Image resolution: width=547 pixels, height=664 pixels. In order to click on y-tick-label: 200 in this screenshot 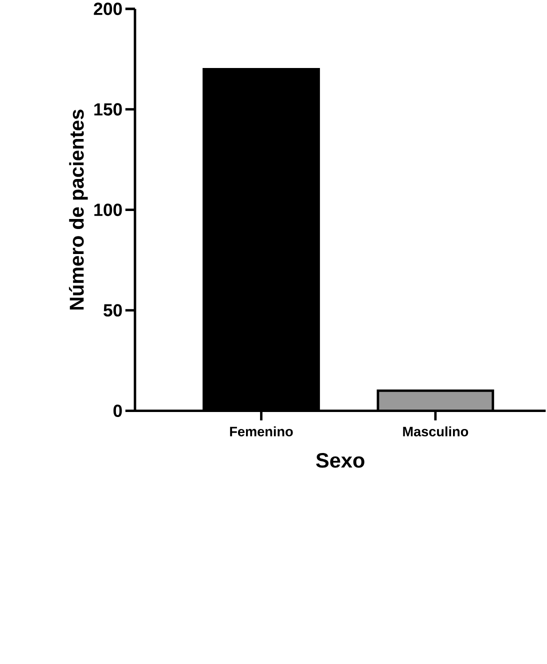, I will do `click(108, 9)`.